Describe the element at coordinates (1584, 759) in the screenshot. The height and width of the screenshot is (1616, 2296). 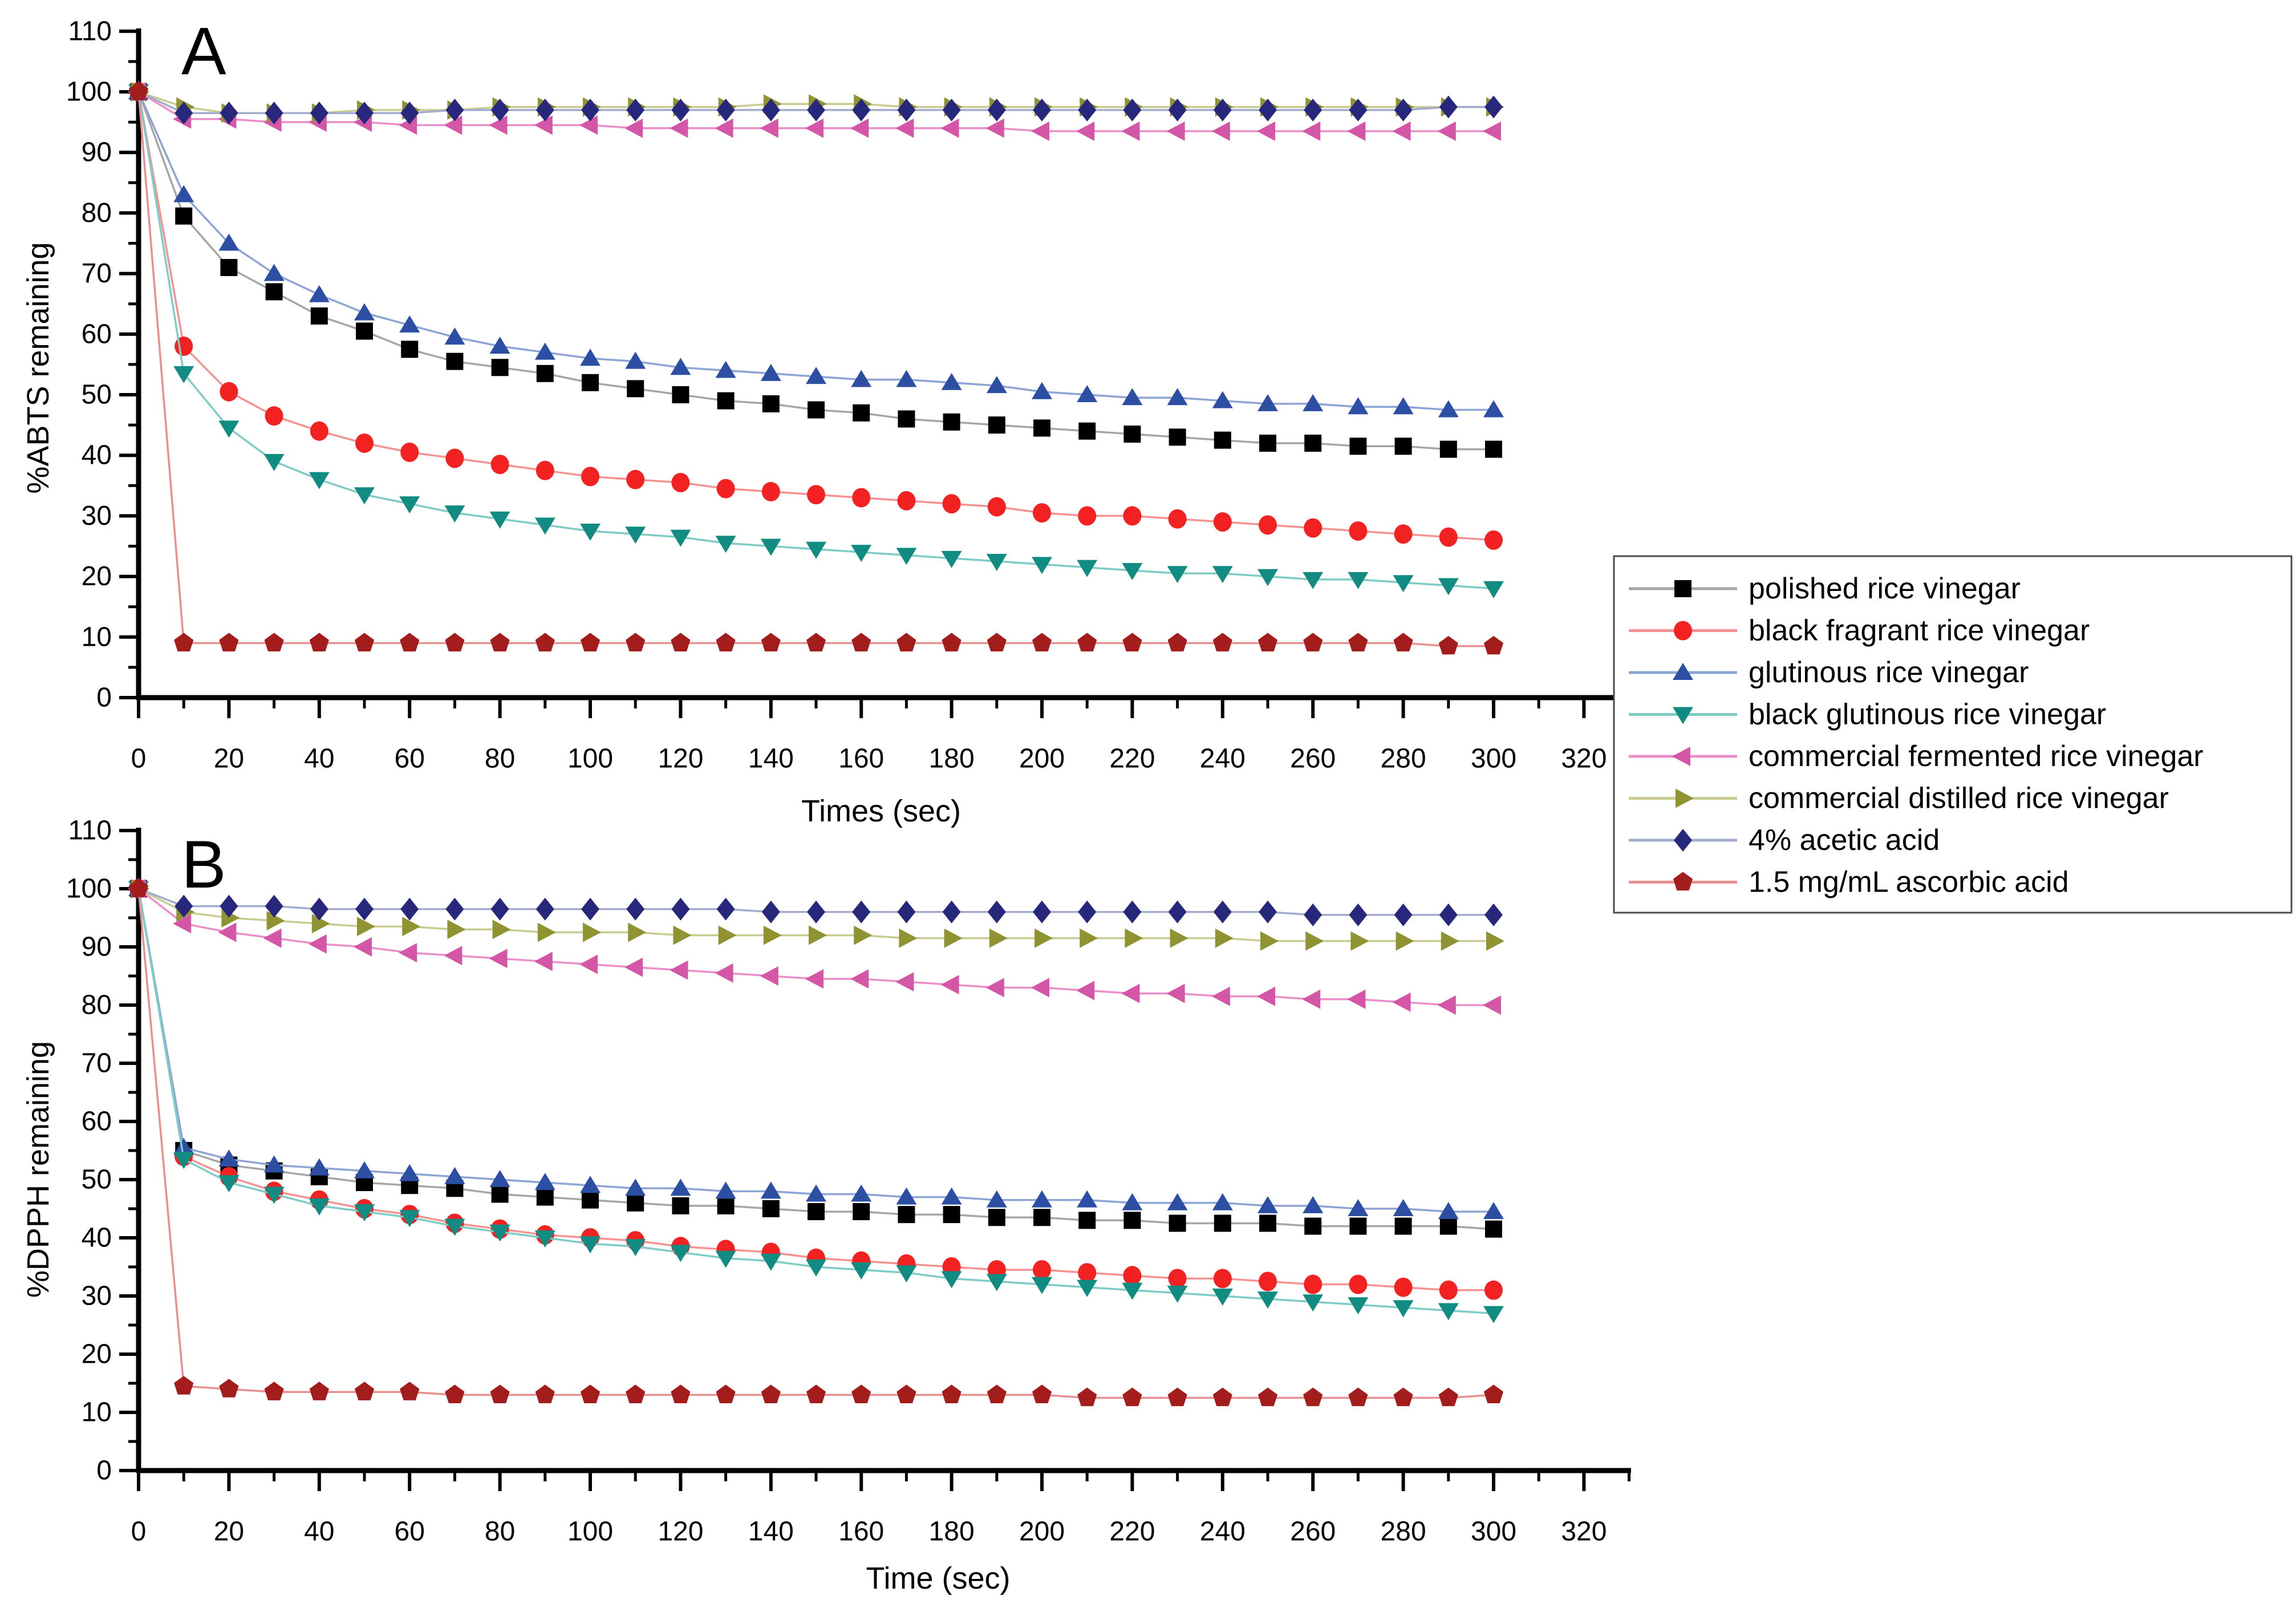
I see `x-tick-label: 320` at that location.